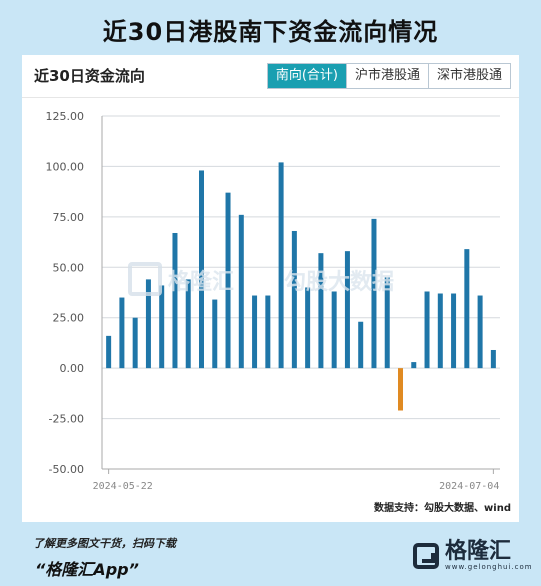  Describe the element at coordinates (65, 116) in the screenshot. I see `y-tick-label: 125.00` at that location.